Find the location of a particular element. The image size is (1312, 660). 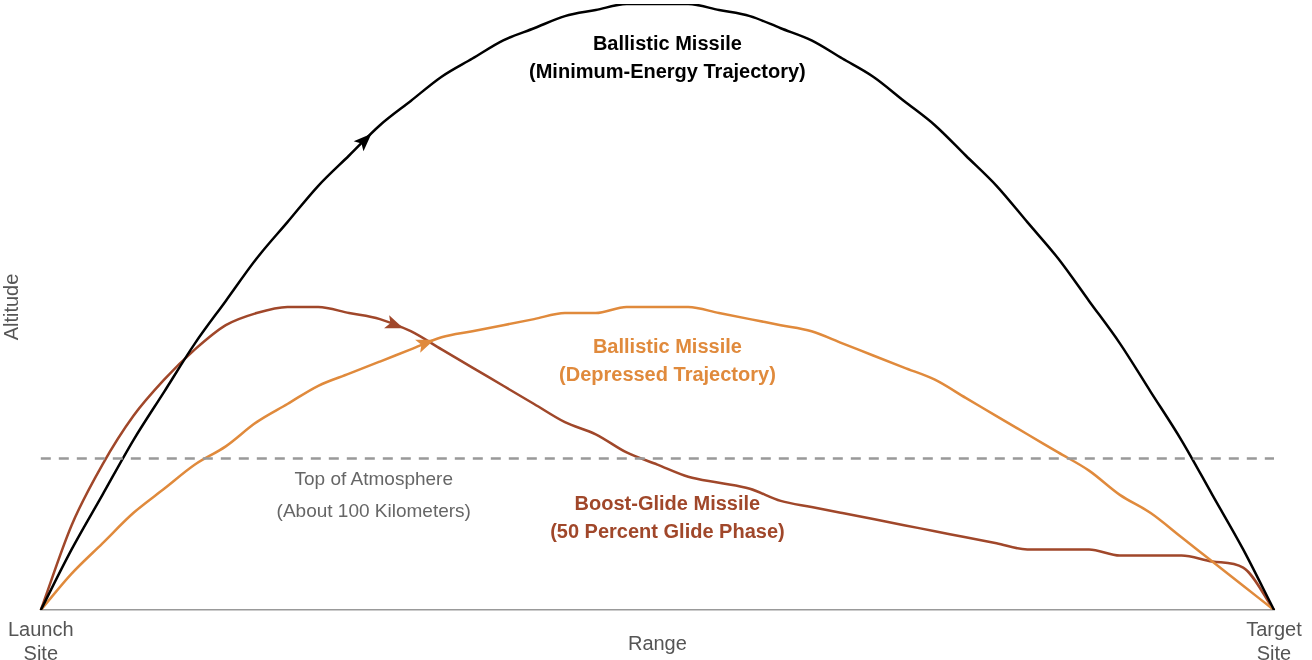

series-label: Boost-Glide Missile (50 Percent Glide Phase) is located at coordinates (667, 517).